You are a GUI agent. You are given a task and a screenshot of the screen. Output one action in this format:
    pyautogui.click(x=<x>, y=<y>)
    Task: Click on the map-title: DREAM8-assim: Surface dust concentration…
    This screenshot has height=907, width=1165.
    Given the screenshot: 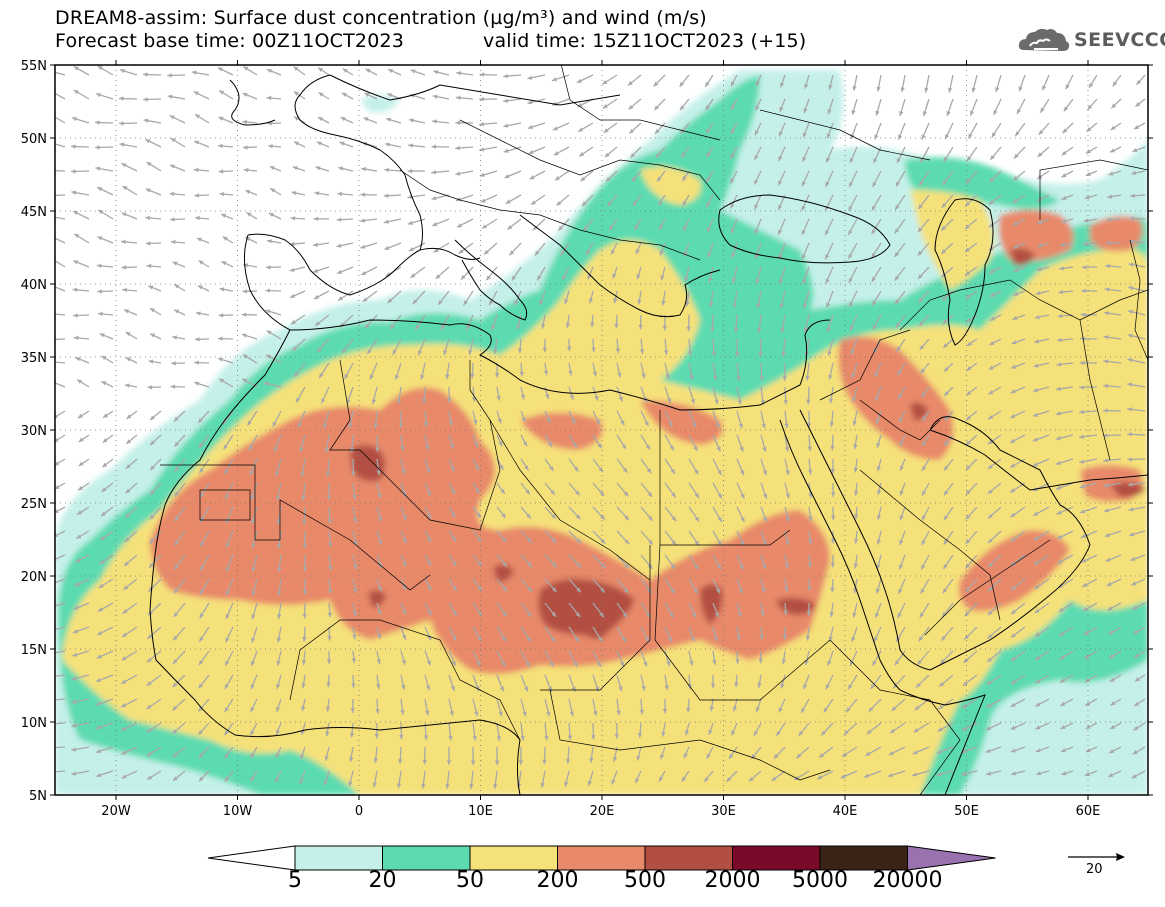 What is the action you would take?
    pyautogui.click(x=381, y=18)
    